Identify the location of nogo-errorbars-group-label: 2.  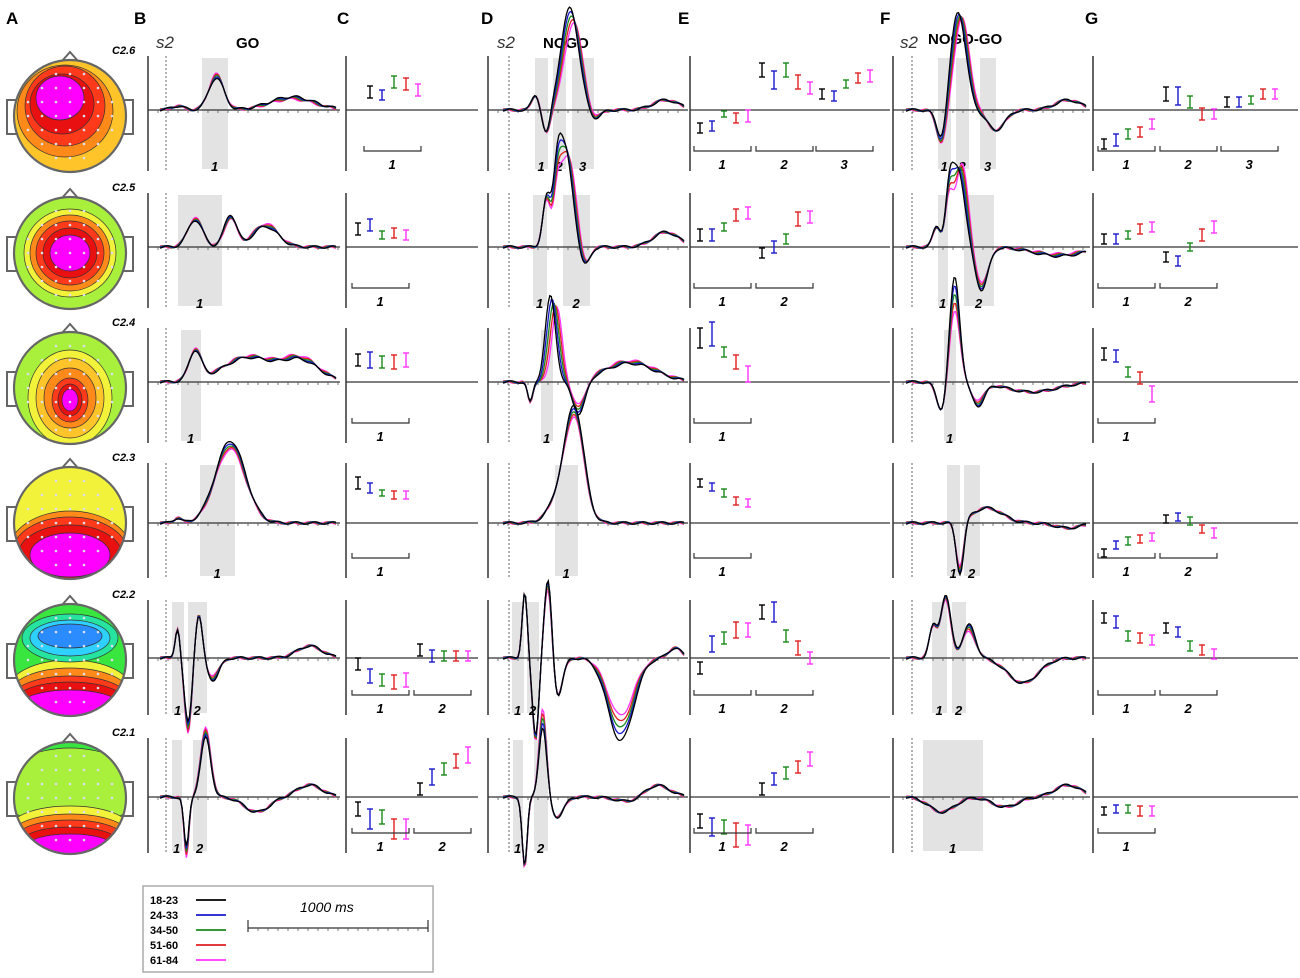
(784, 846).